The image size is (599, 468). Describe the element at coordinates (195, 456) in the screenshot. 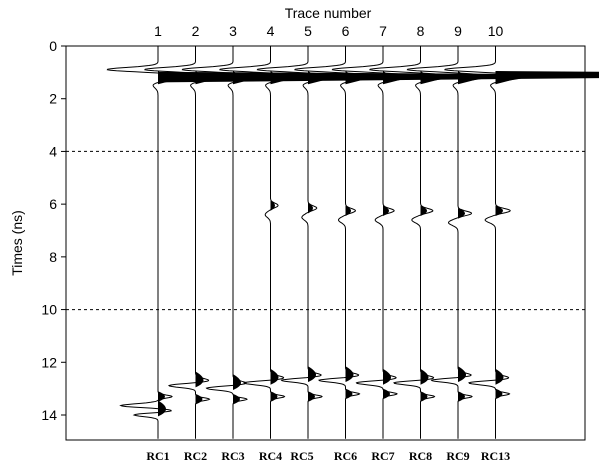

I see `rc-label: RC2` at that location.